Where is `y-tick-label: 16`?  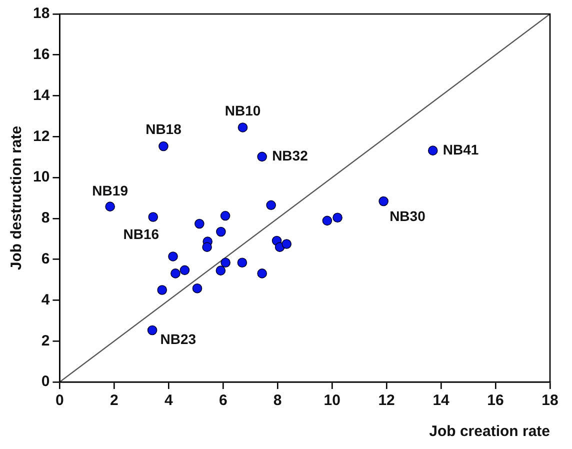
y-tick-label: 16 is located at coordinates (41, 55).